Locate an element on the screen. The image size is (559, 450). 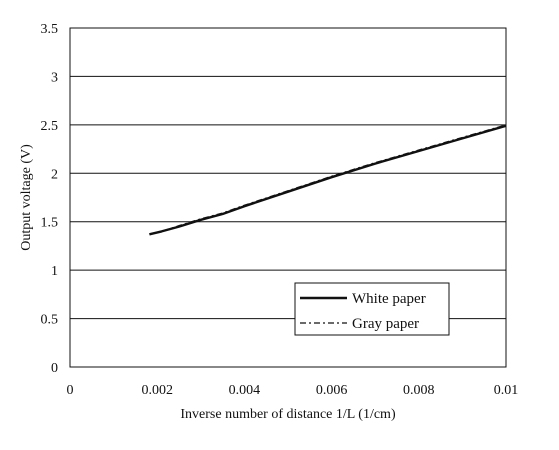
legend-box is located at coordinates (372, 309).